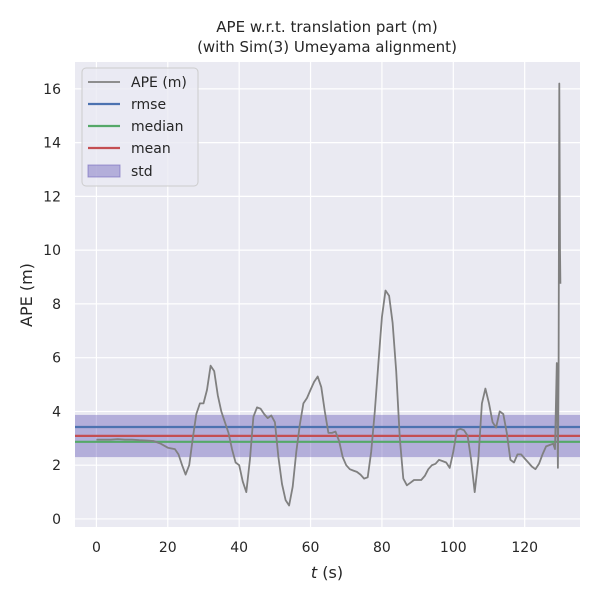 The image size is (600, 600). I want to click on x-axis-label: t (s), so click(327, 572).